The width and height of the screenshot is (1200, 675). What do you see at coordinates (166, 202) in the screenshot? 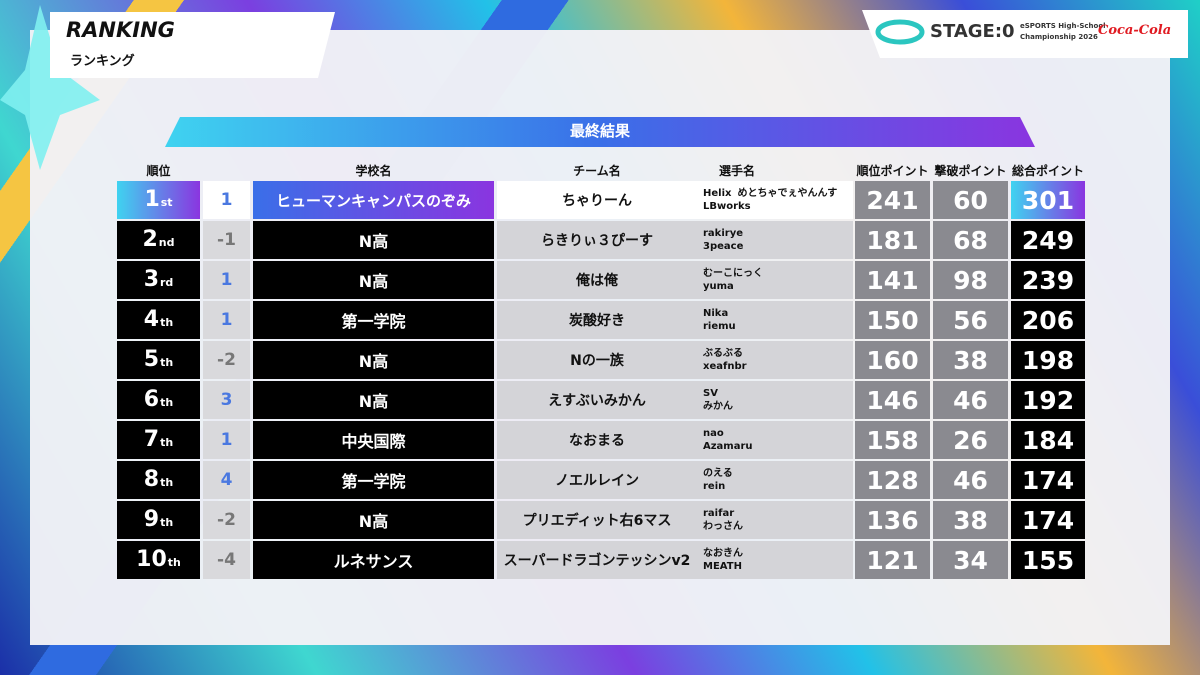
I see `rank-suffix: st` at bounding box center [166, 202].